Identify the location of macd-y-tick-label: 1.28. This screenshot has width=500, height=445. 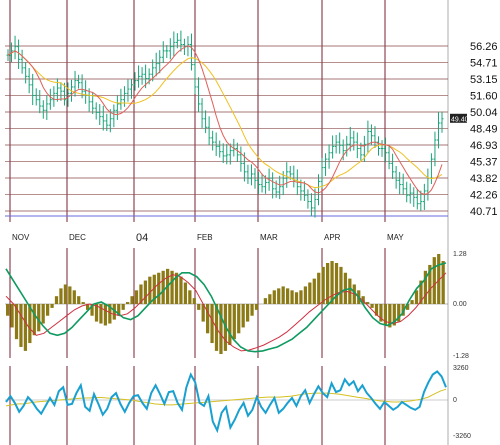
(460, 254).